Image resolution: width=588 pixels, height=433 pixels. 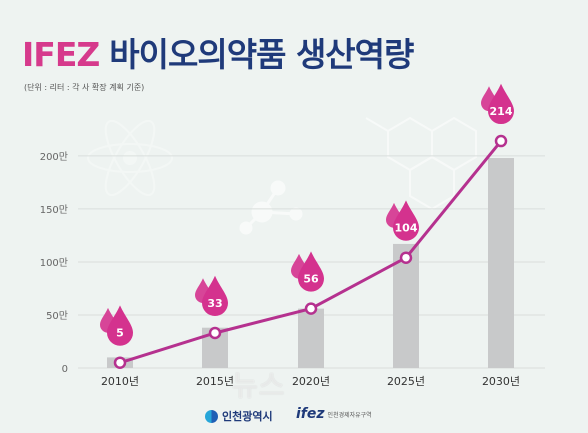 I want to click on atom-icon, so click(x=130, y=158).